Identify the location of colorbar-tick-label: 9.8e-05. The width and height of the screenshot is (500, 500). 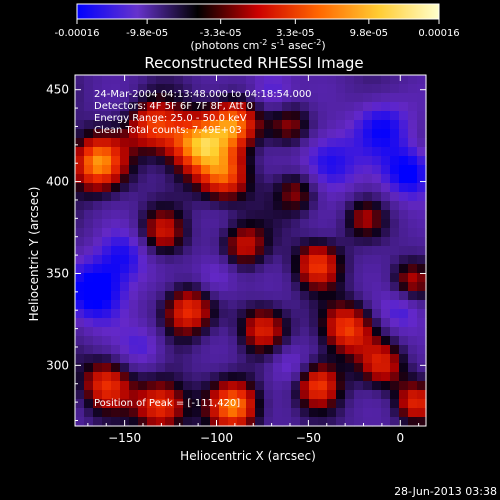
(369, 33).